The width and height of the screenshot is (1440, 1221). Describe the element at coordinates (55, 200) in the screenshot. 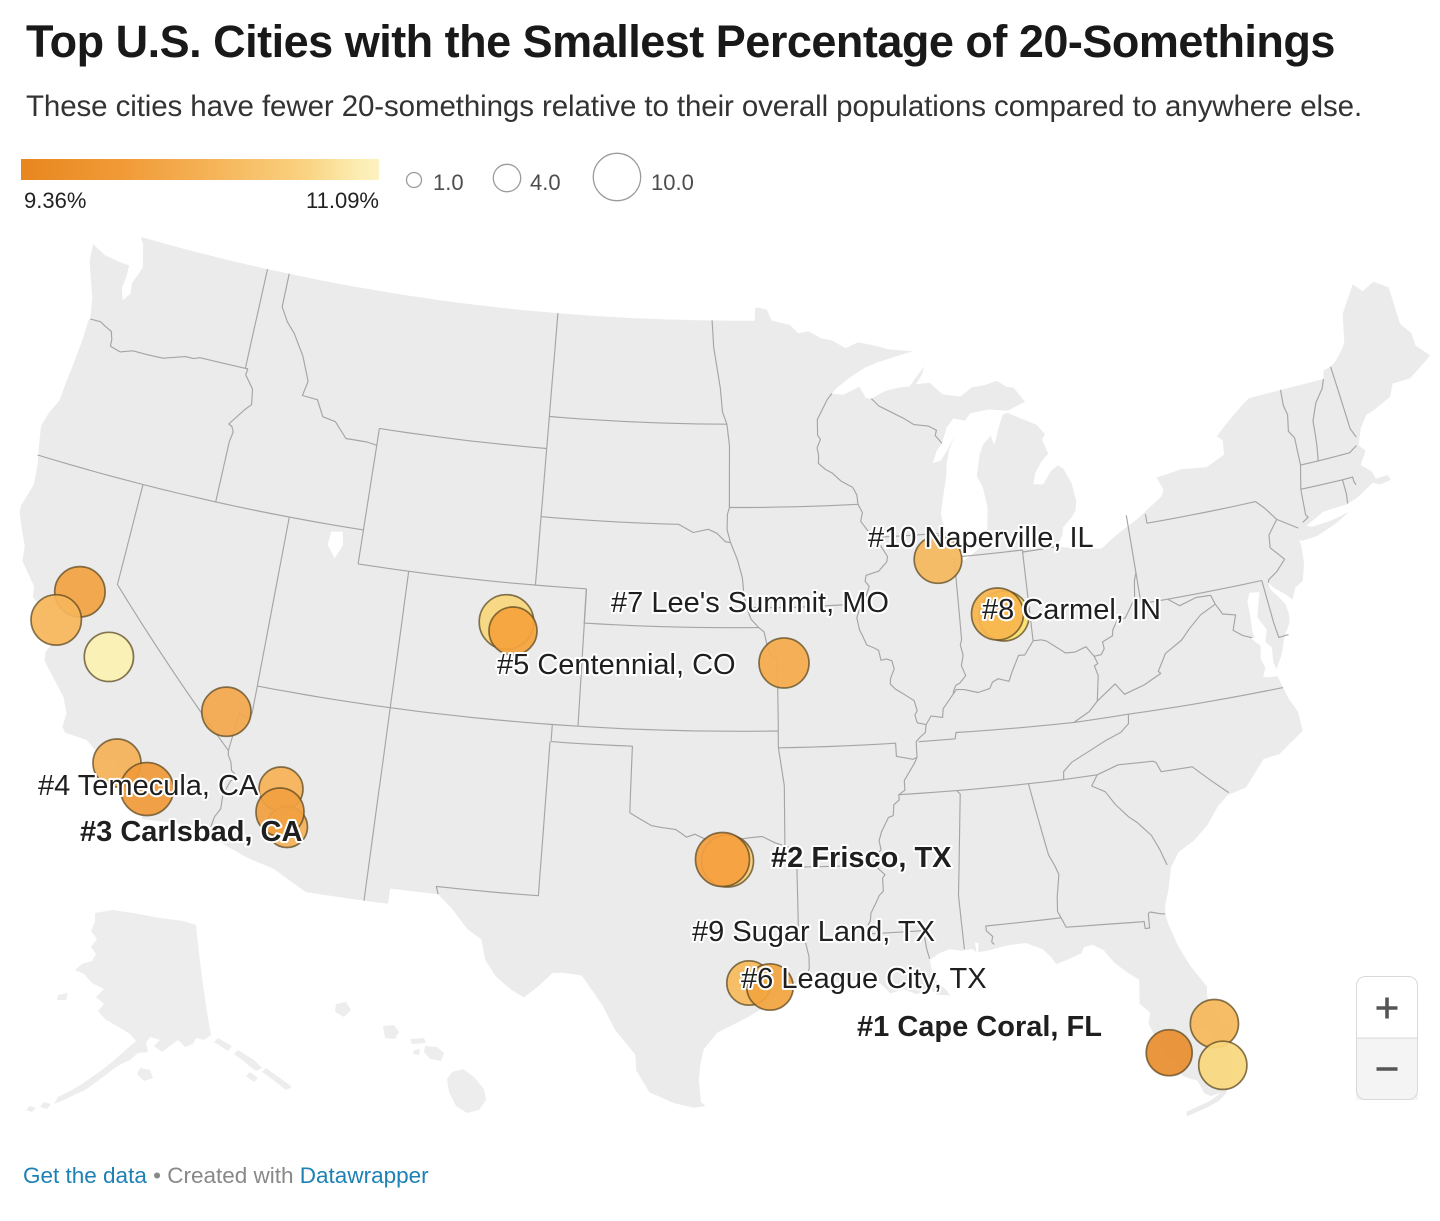

I see `svg-text: 9.36%` at that location.